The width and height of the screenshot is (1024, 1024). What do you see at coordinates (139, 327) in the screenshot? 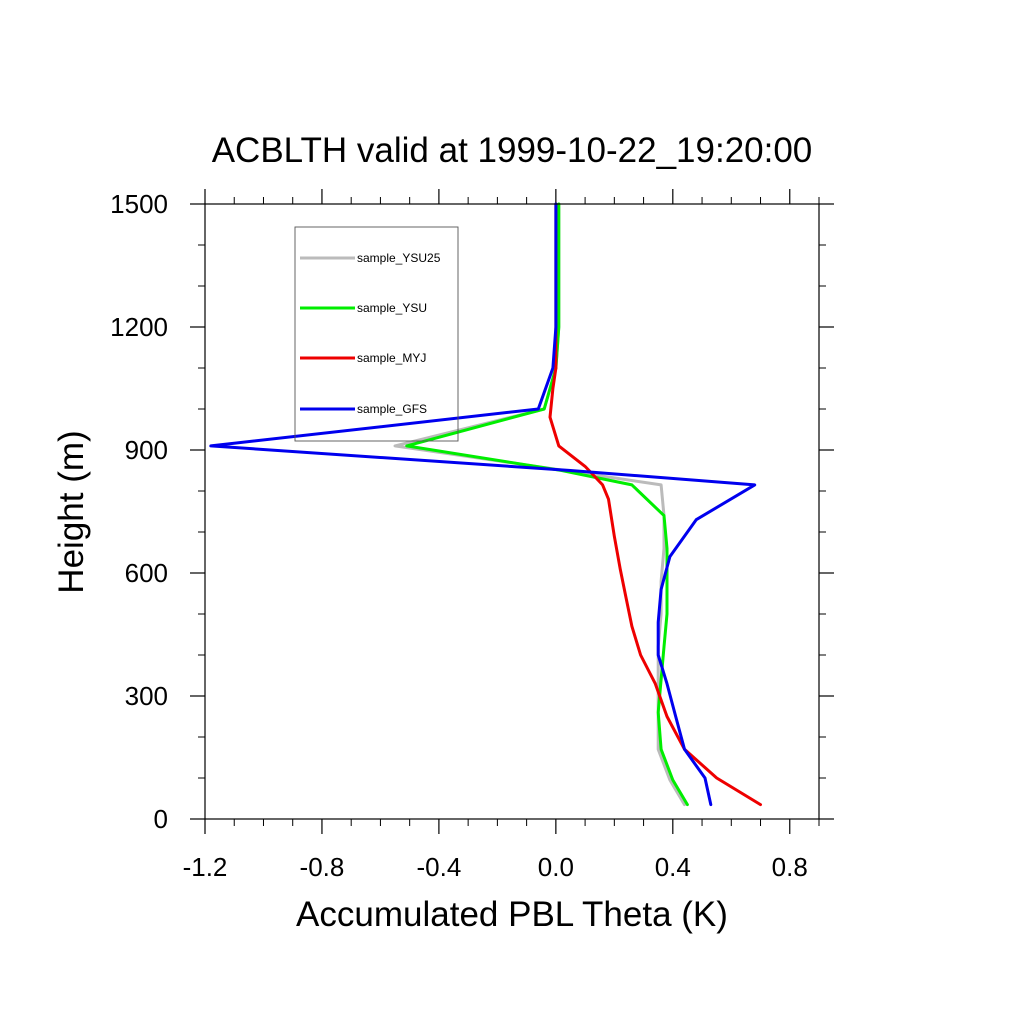
I see `y-tick-label: 1200` at bounding box center [139, 327].